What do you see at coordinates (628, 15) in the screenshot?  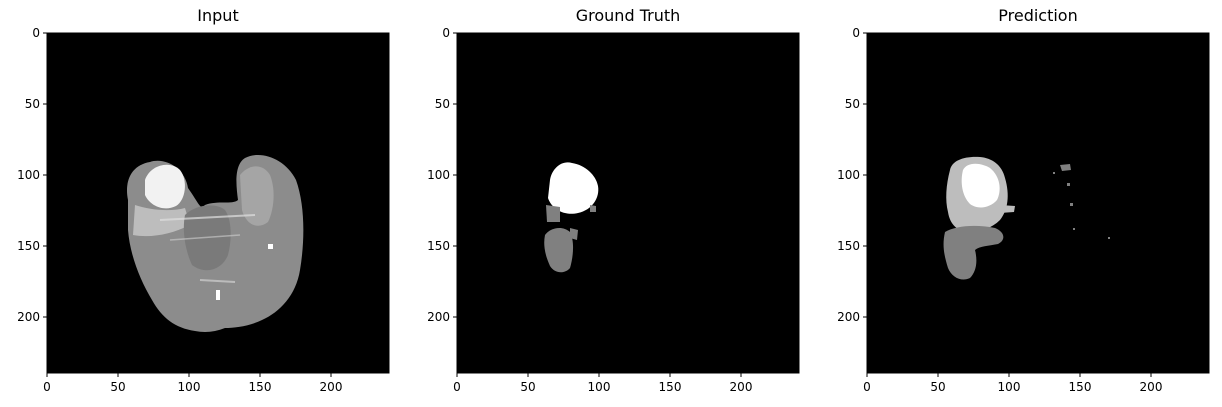 I see `panel-title: Ground Truth` at bounding box center [628, 15].